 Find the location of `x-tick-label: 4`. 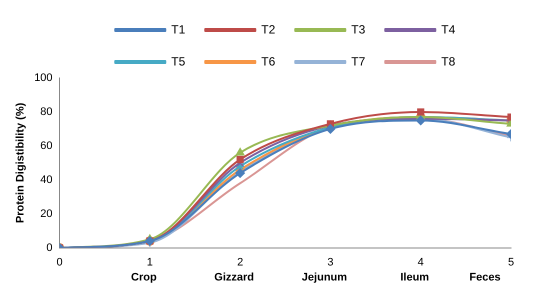

x-tick-label: 4 is located at coordinates (421, 262).